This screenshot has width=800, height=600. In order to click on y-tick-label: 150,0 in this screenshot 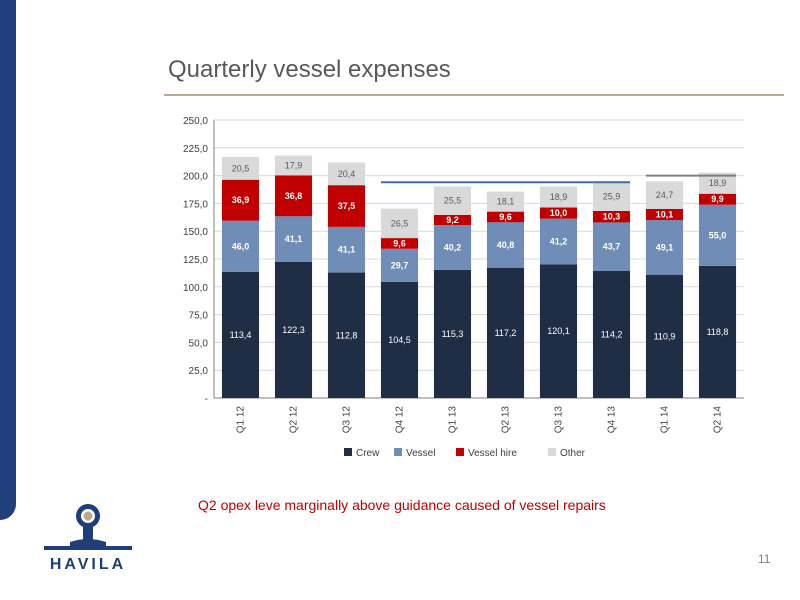, I will do `click(195, 232)`.